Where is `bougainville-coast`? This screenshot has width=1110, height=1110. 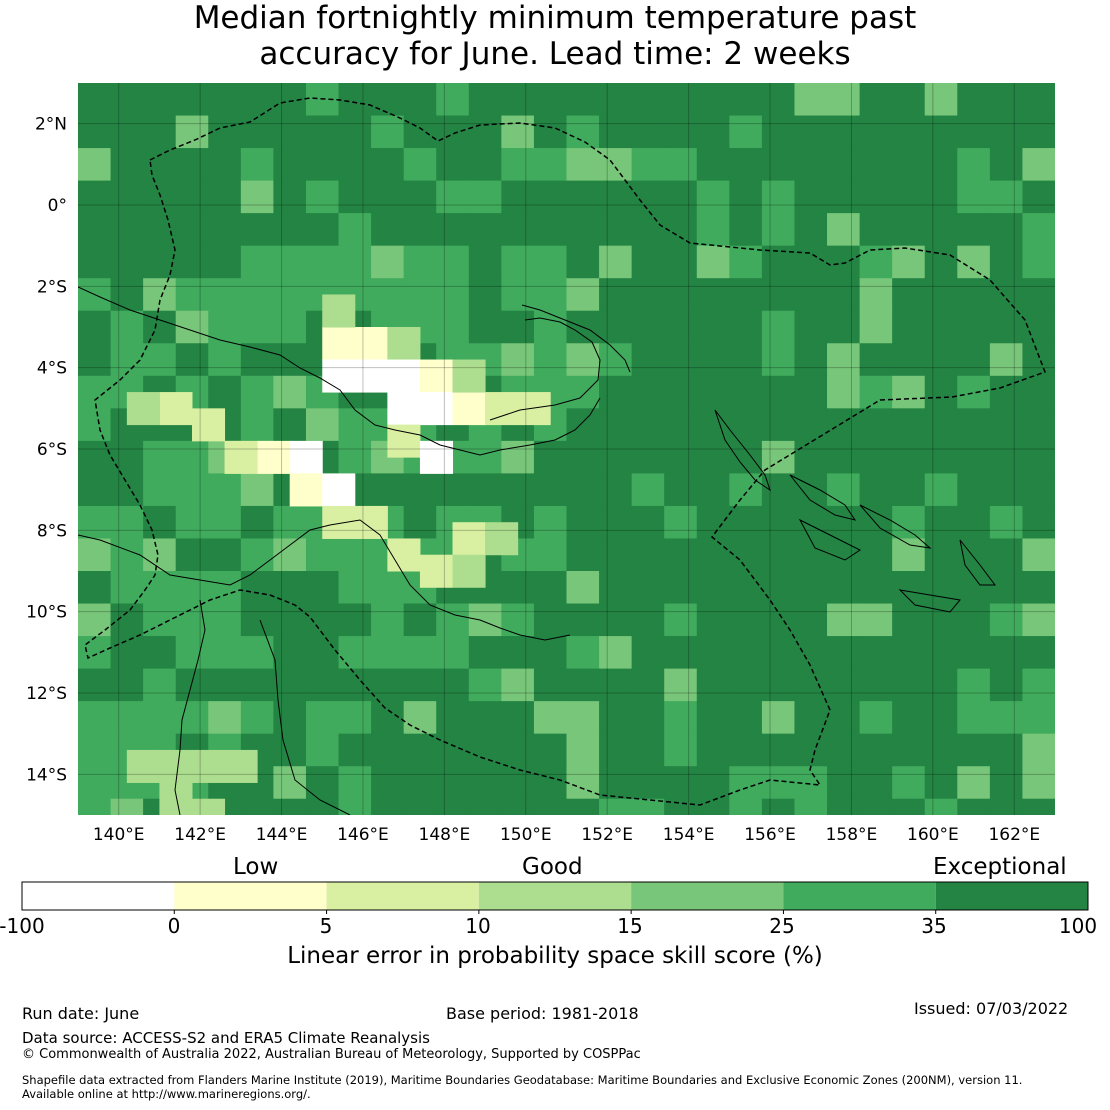
bougainville-coast is located at coordinates (742, 450).